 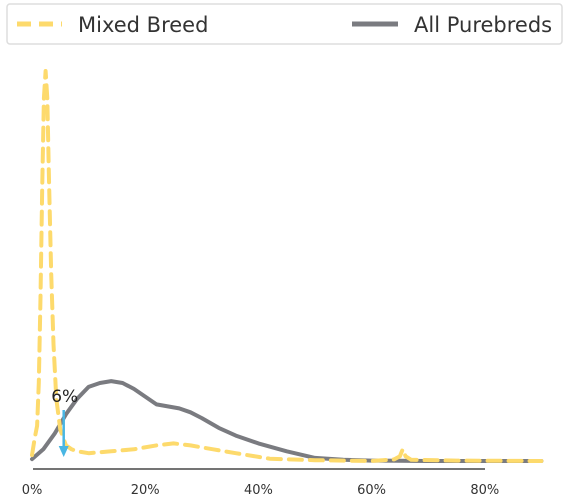 I want to click on legend-label-mixed-breed: Mixed Breed, so click(x=143, y=25).